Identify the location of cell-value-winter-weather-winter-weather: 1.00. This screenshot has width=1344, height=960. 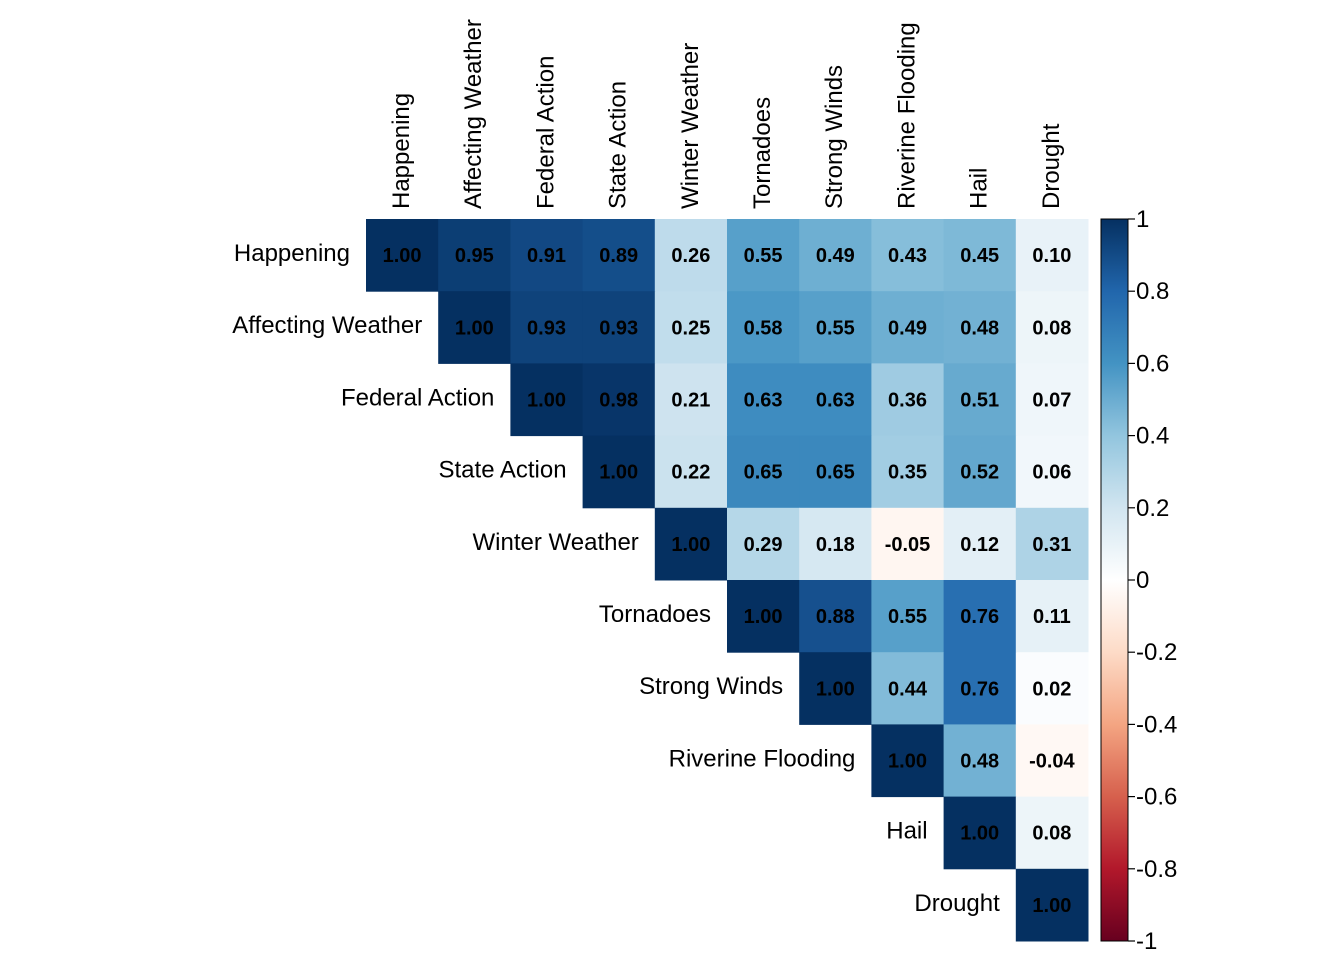
(690, 545).